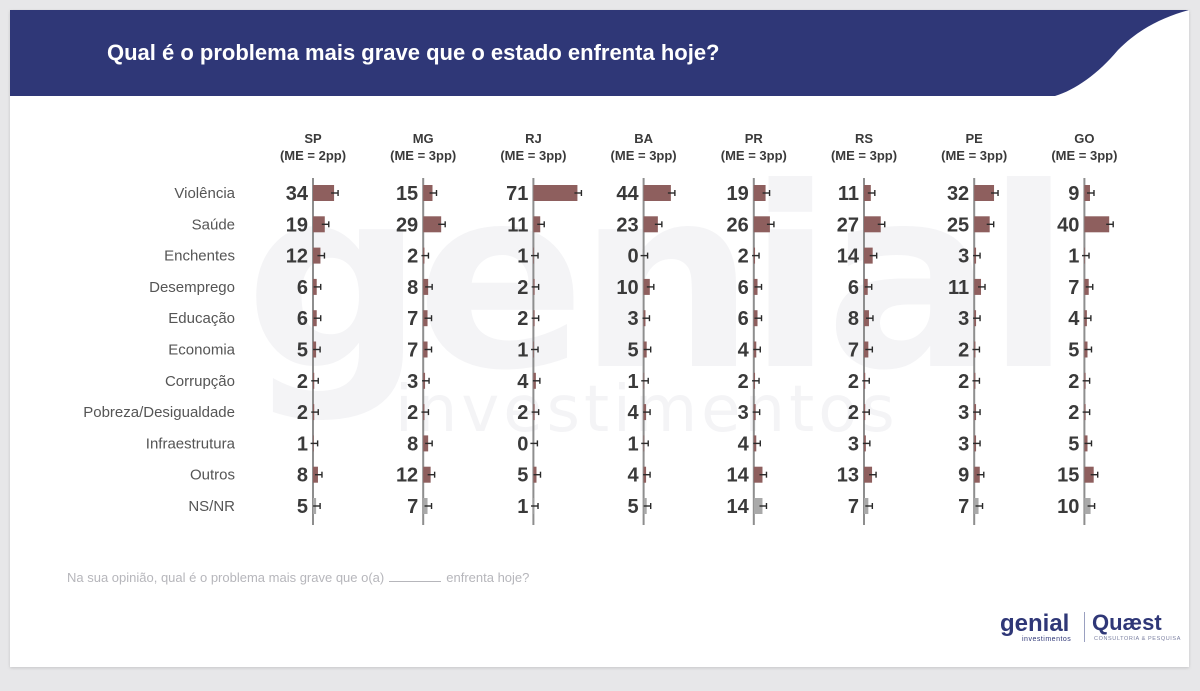  What do you see at coordinates (738, 225) in the screenshot?
I see `value-label: 26` at bounding box center [738, 225].